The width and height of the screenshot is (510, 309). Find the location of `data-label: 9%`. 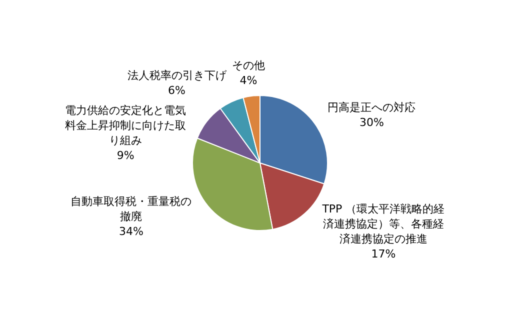

data-label: 9% is located at coordinates (125, 155).